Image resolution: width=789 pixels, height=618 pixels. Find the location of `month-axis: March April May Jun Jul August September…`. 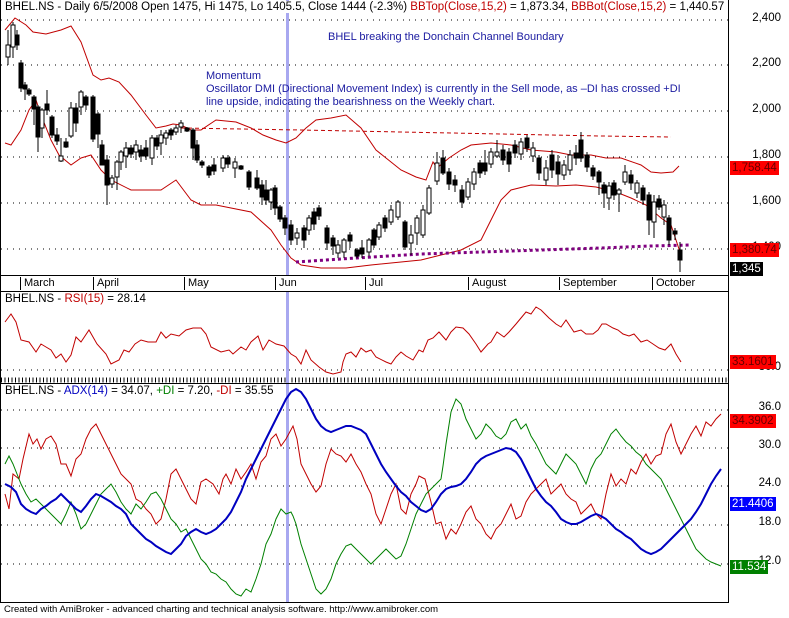

month-axis: March April May Jun Jul August September… is located at coordinates (364, 283).